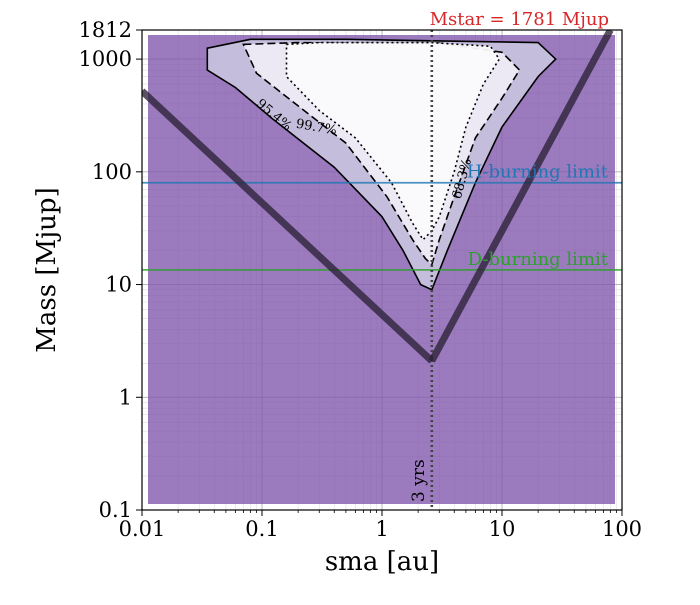 The height and width of the screenshot is (605, 700). Describe the element at coordinates (125, 397) in the screenshot. I see `y-tick-label: 1` at that location.